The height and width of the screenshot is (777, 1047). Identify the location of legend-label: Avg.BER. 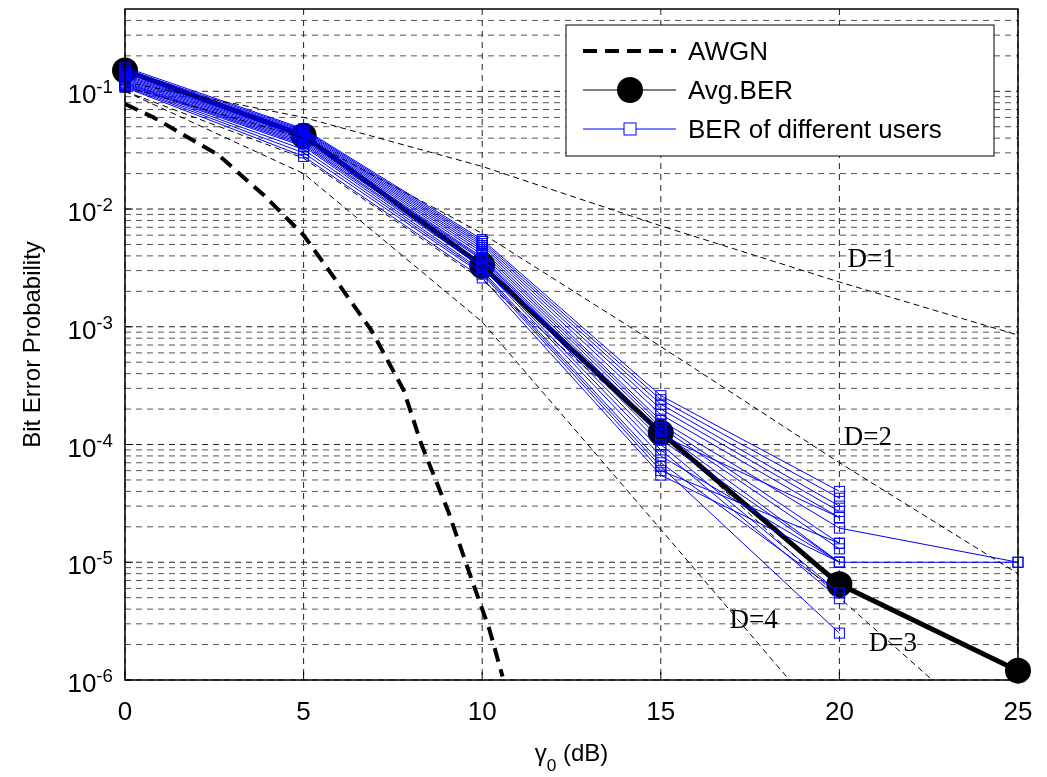
(741, 90).